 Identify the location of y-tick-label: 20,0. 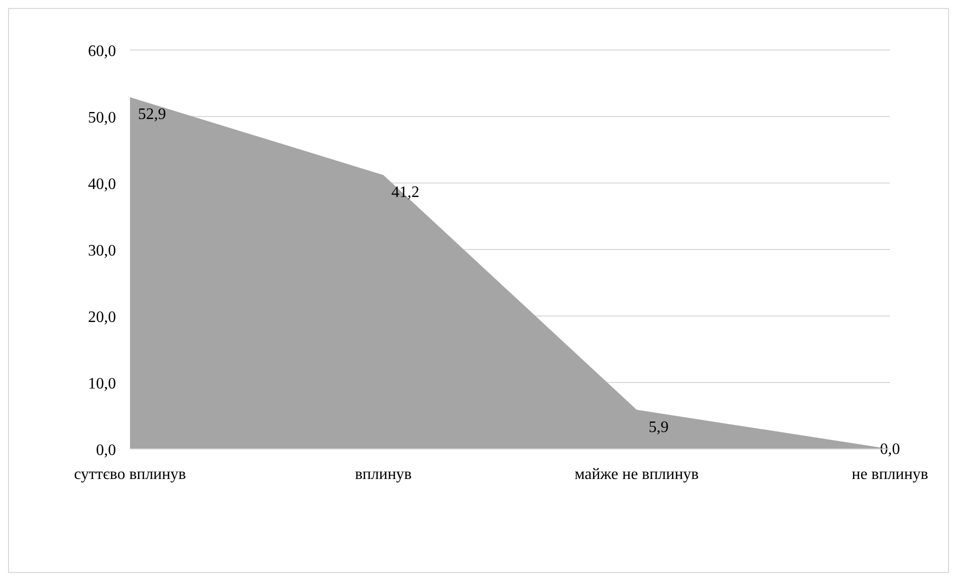
(102, 317).